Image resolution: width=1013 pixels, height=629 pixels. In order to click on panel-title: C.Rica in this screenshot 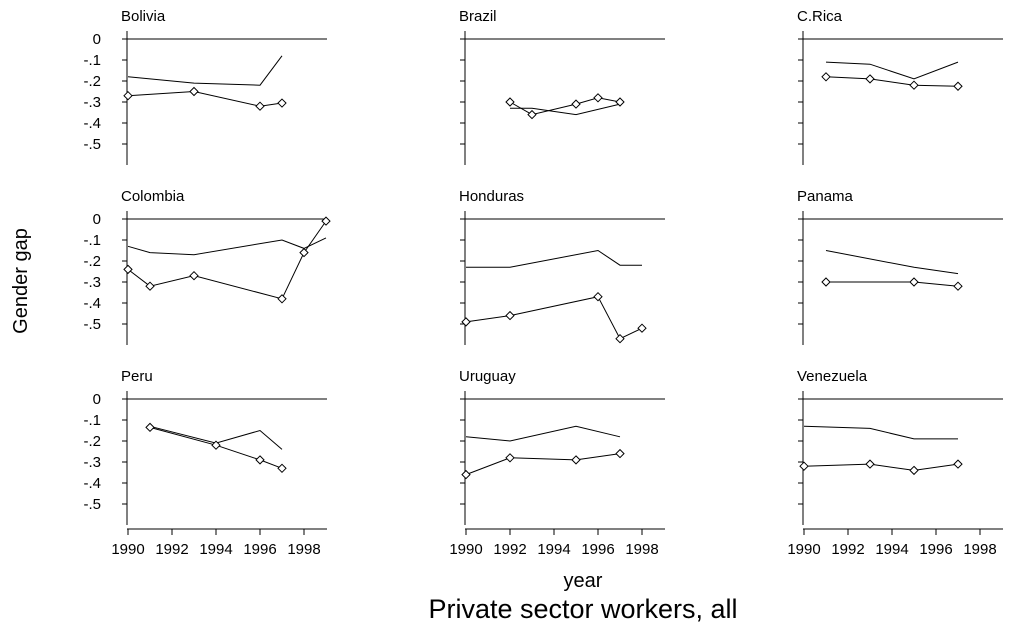, I will do `click(820, 16)`.